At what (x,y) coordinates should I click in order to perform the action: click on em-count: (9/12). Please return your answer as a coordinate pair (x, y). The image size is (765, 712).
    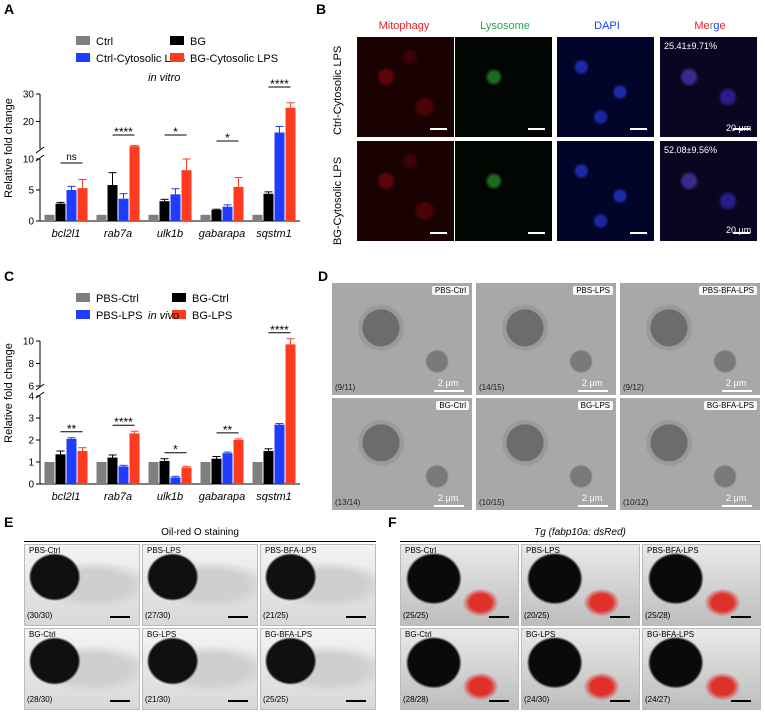
    Looking at the image, I should click on (633, 387).